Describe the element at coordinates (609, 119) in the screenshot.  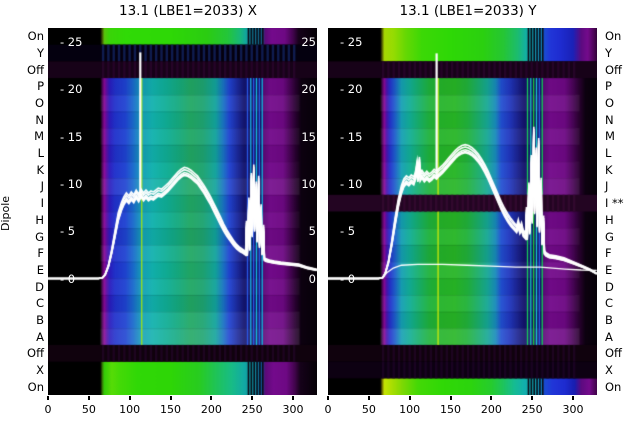
I see `row-label-right: N` at that location.